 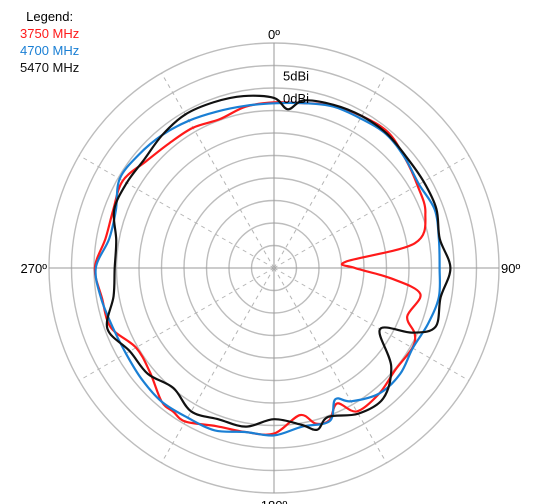 I want to click on angle-label-270: 270º, so click(x=34, y=268).